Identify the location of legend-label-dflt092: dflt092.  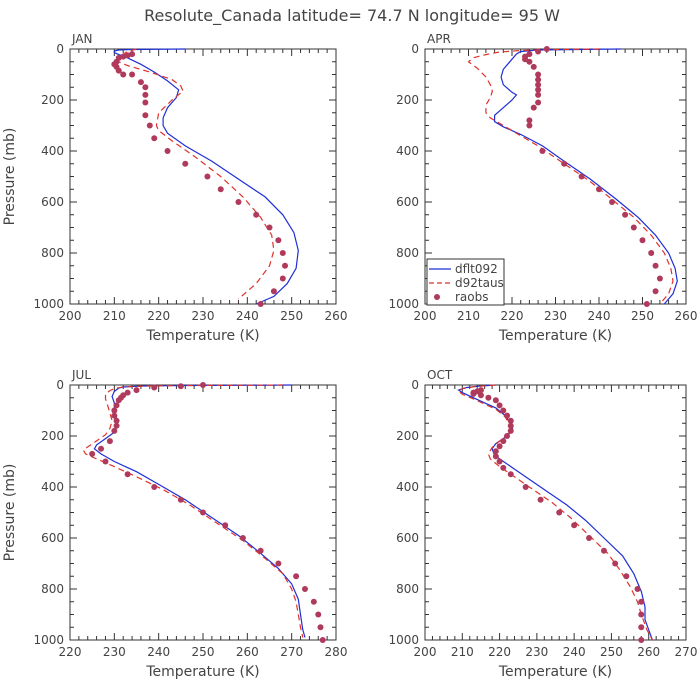
(476, 269).